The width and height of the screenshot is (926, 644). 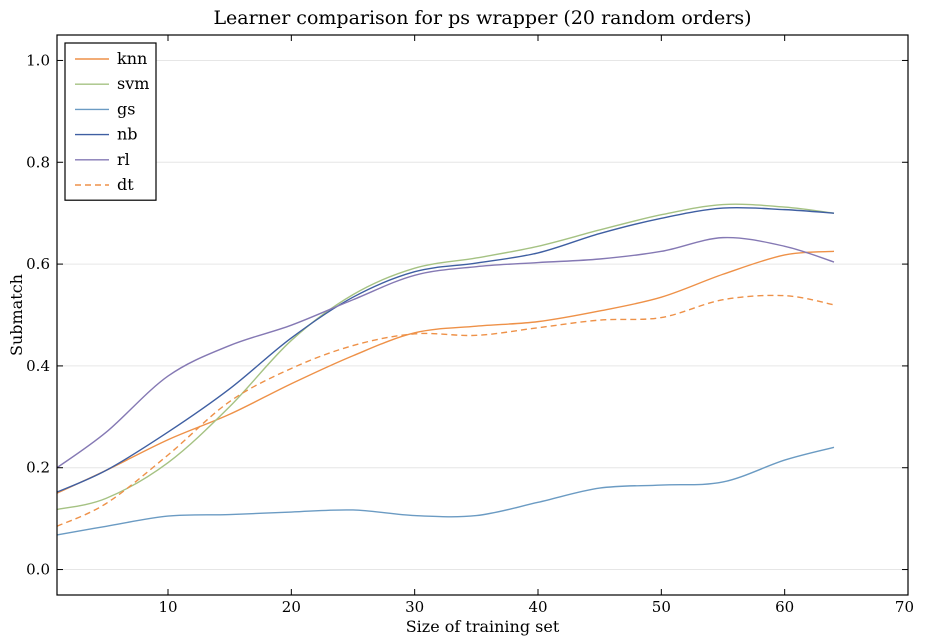 I want to click on x-tick-label: 10, so click(x=167, y=607).